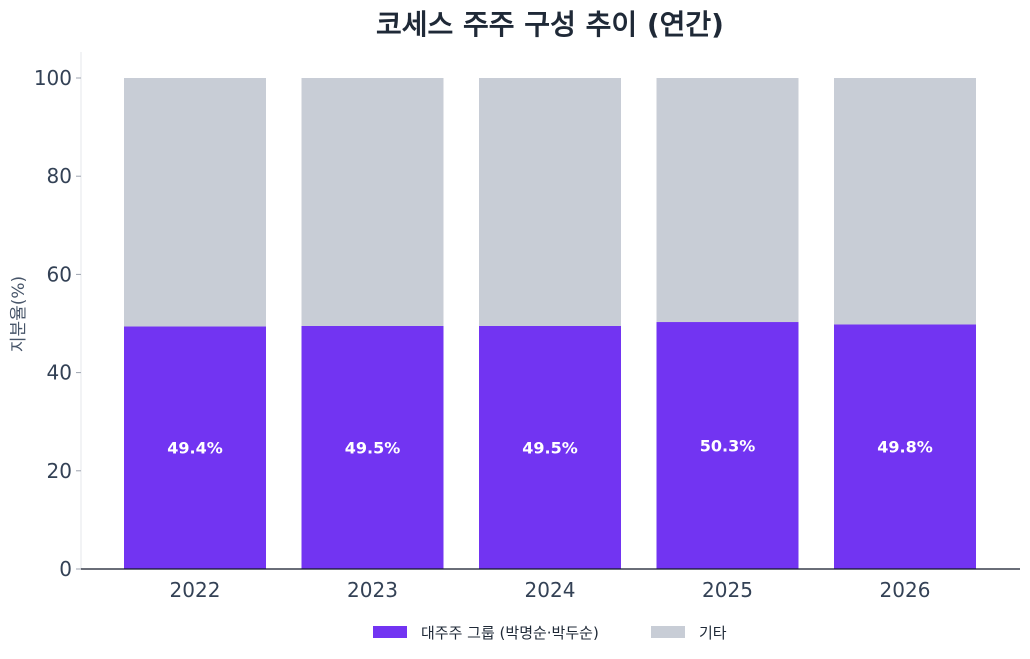 Image resolution: width=1030 pixels, height=659 pixels. I want to click on chart-title: 코세스 주주 구성 추이 (연간), so click(550, 24).